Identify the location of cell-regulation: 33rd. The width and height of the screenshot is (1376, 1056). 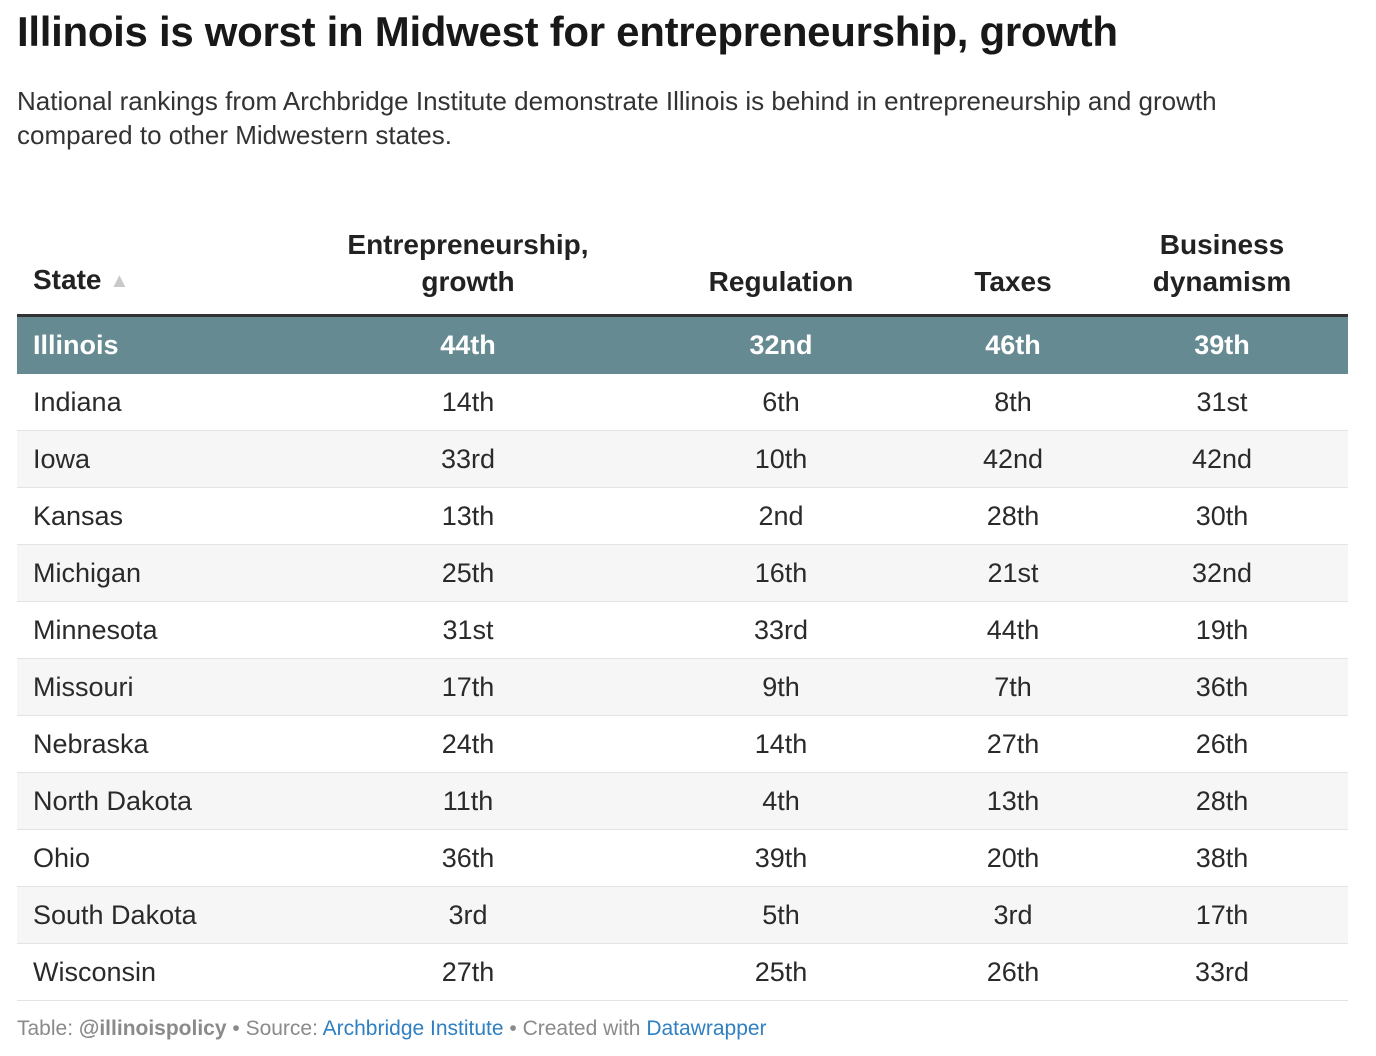
(781, 630).